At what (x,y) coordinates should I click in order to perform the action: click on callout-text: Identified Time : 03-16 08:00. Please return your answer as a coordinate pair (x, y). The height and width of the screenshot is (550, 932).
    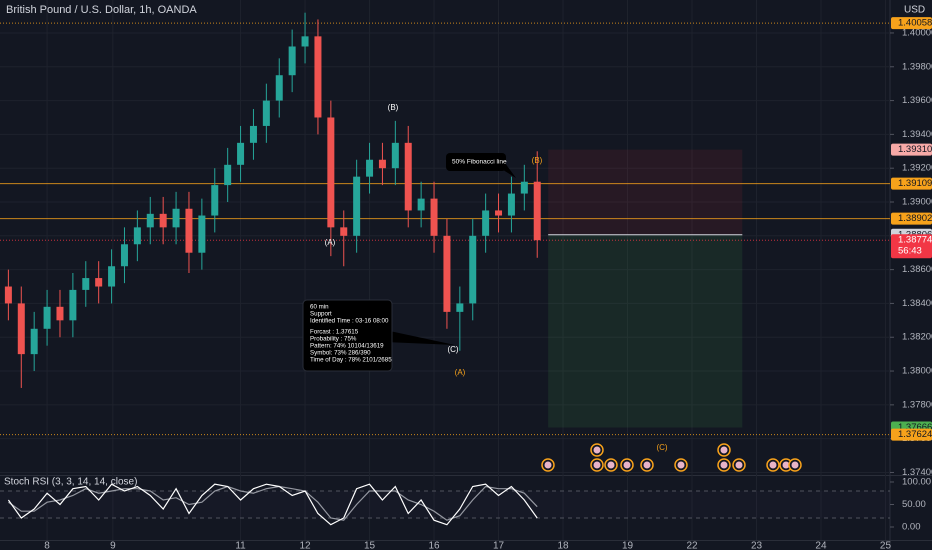
    Looking at the image, I should click on (349, 321).